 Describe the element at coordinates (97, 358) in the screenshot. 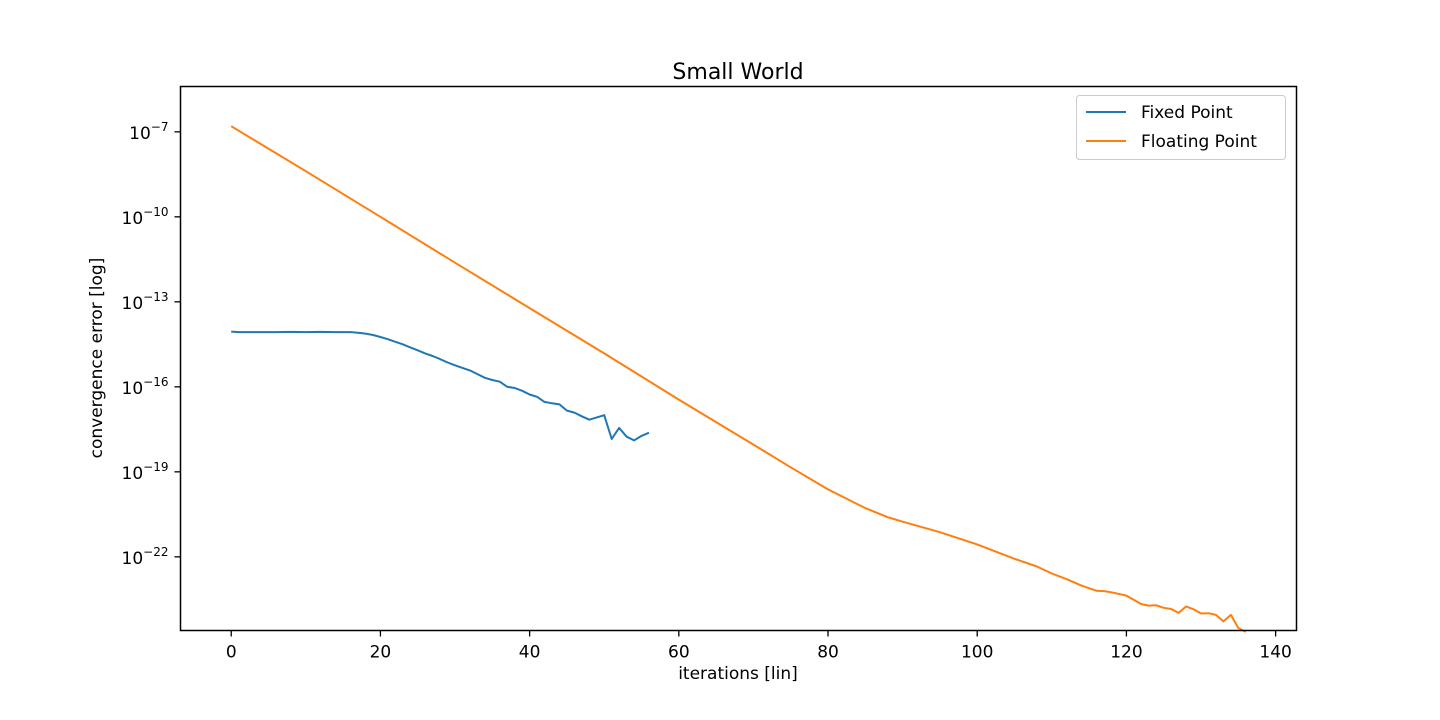

I see `y-axis-label: convergence error [log]` at that location.